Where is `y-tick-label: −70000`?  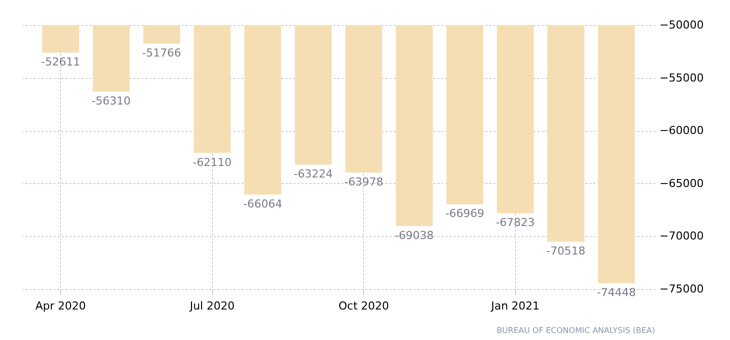
y-tick-label: −70000 is located at coordinates (682, 236).